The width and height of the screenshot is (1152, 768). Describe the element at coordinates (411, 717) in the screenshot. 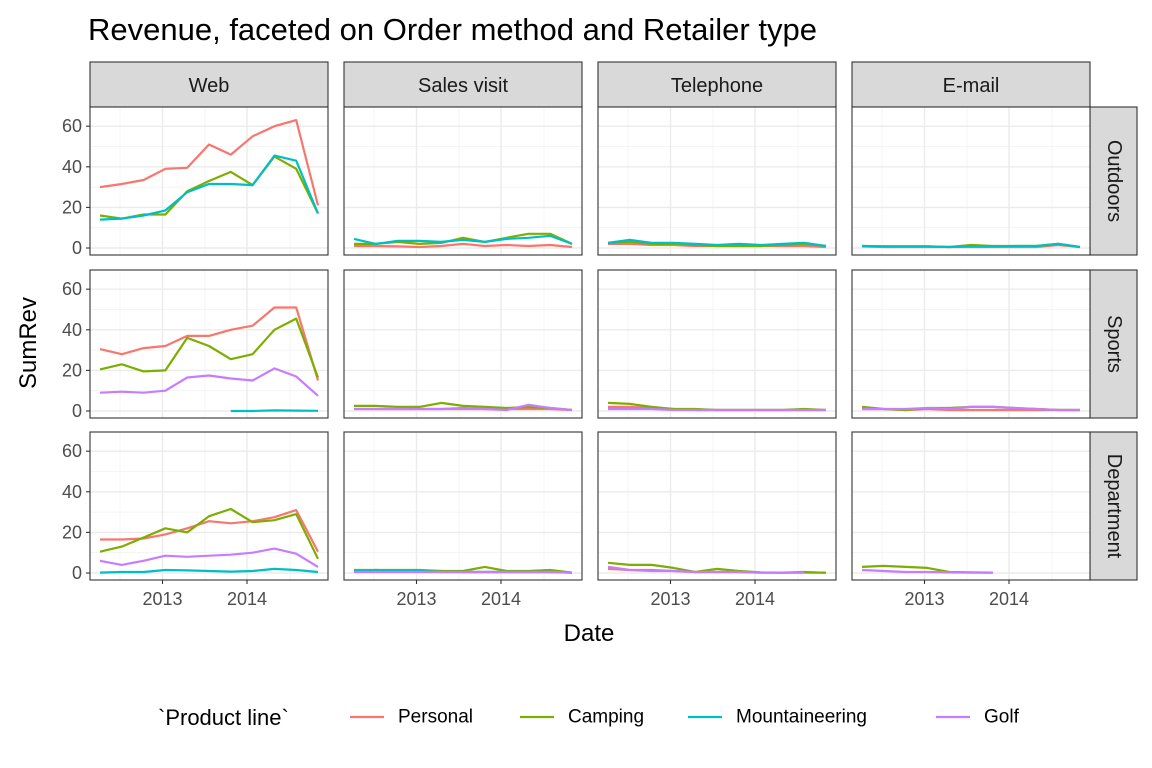

I see `legend-item-personal: Personal` at that location.